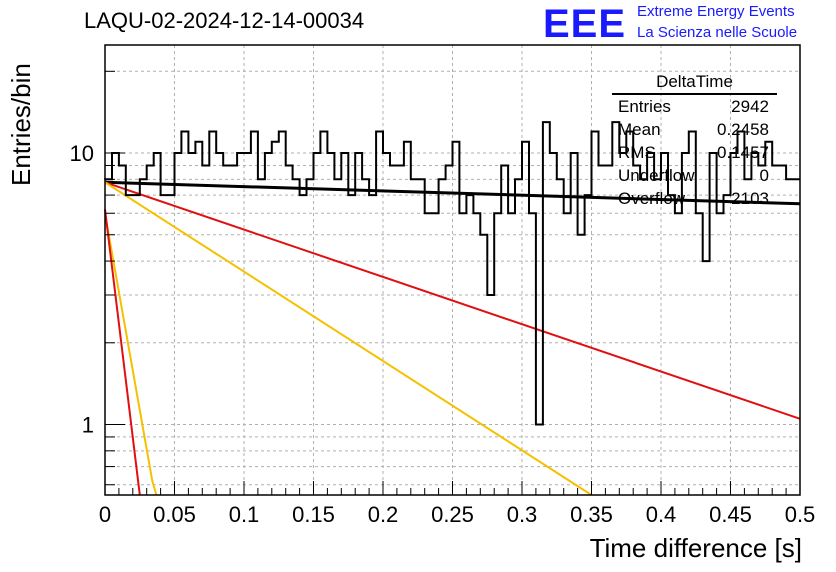 The width and height of the screenshot is (836, 572). What do you see at coordinates (743, 129) in the screenshot?
I see `stats-value: 0.2458` at bounding box center [743, 129].